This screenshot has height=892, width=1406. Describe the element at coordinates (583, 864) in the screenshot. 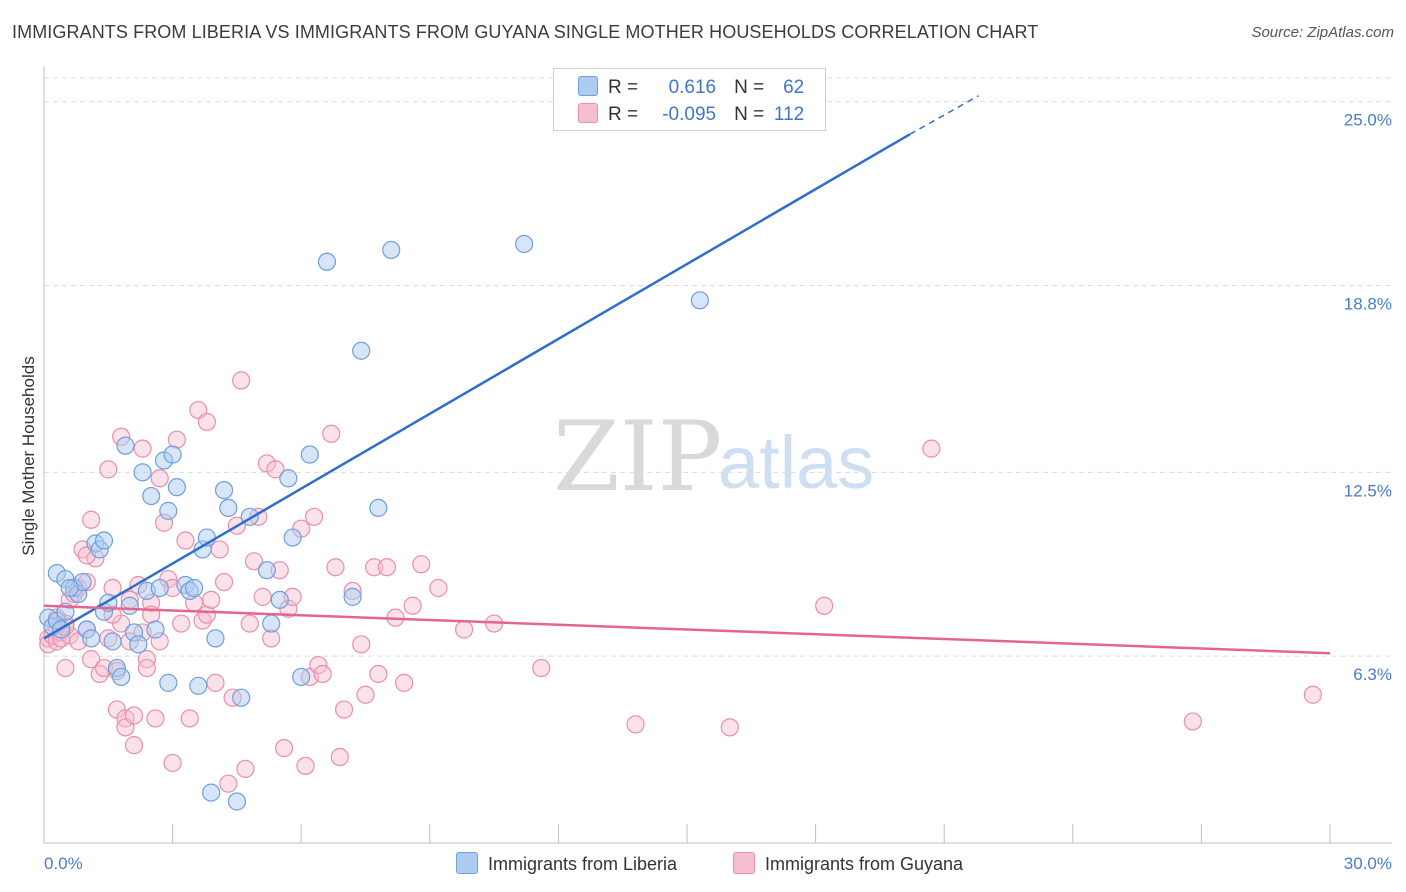

I see `liberia-legend-label: Immigrants from Liberia` at that location.